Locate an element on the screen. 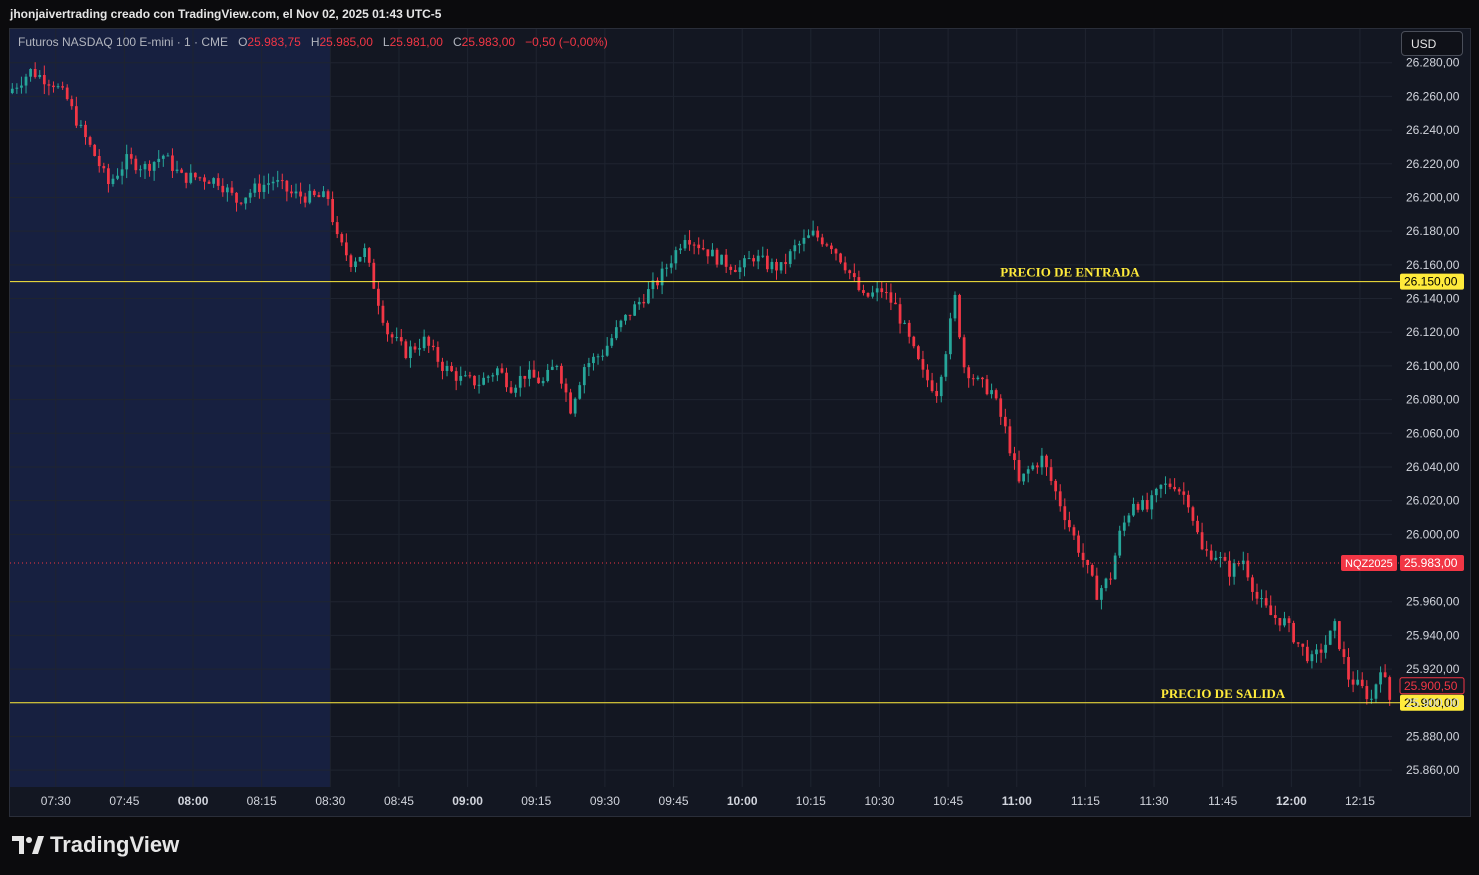  tradingview-logo-icon is located at coordinates (28, 845).